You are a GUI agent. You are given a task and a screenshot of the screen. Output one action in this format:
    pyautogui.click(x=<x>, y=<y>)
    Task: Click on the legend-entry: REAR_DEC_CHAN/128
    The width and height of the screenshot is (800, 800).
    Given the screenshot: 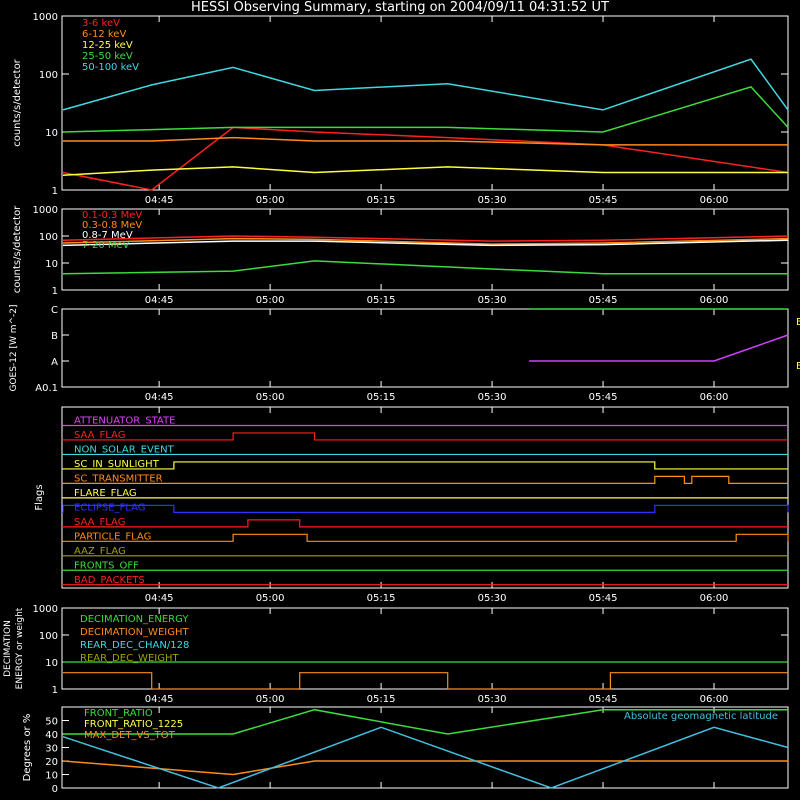 What is the action you would take?
    pyautogui.click(x=134, y=645)
    